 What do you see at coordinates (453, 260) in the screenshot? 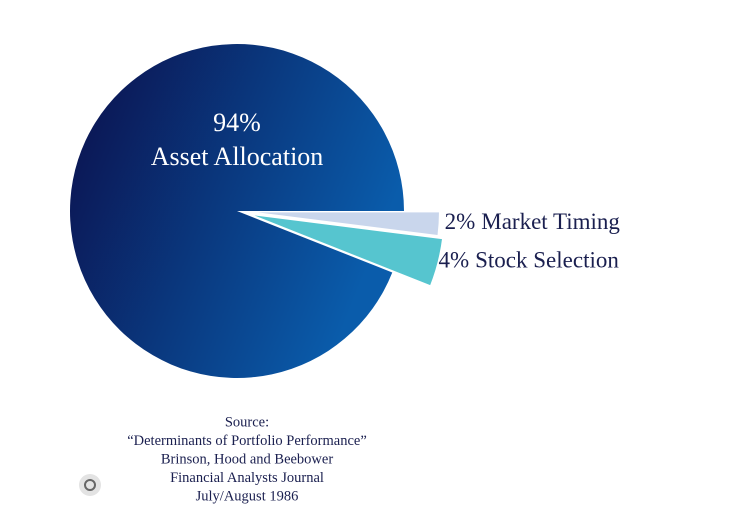
I see `slice-value-label: 4%` at bounding box center [453, 260].